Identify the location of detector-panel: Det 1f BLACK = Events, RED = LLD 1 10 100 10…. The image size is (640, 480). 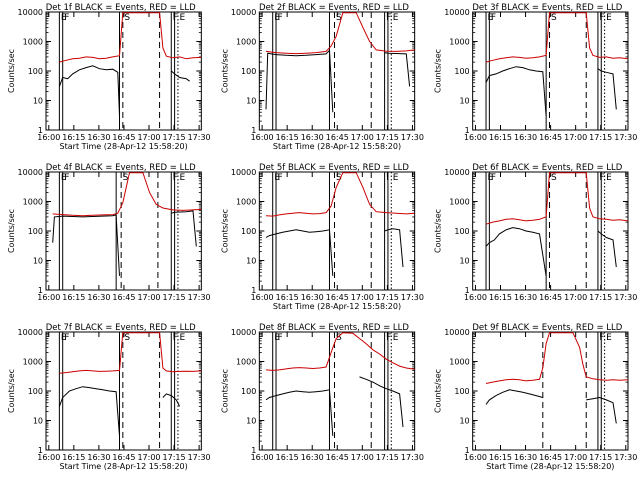
(109, 77).